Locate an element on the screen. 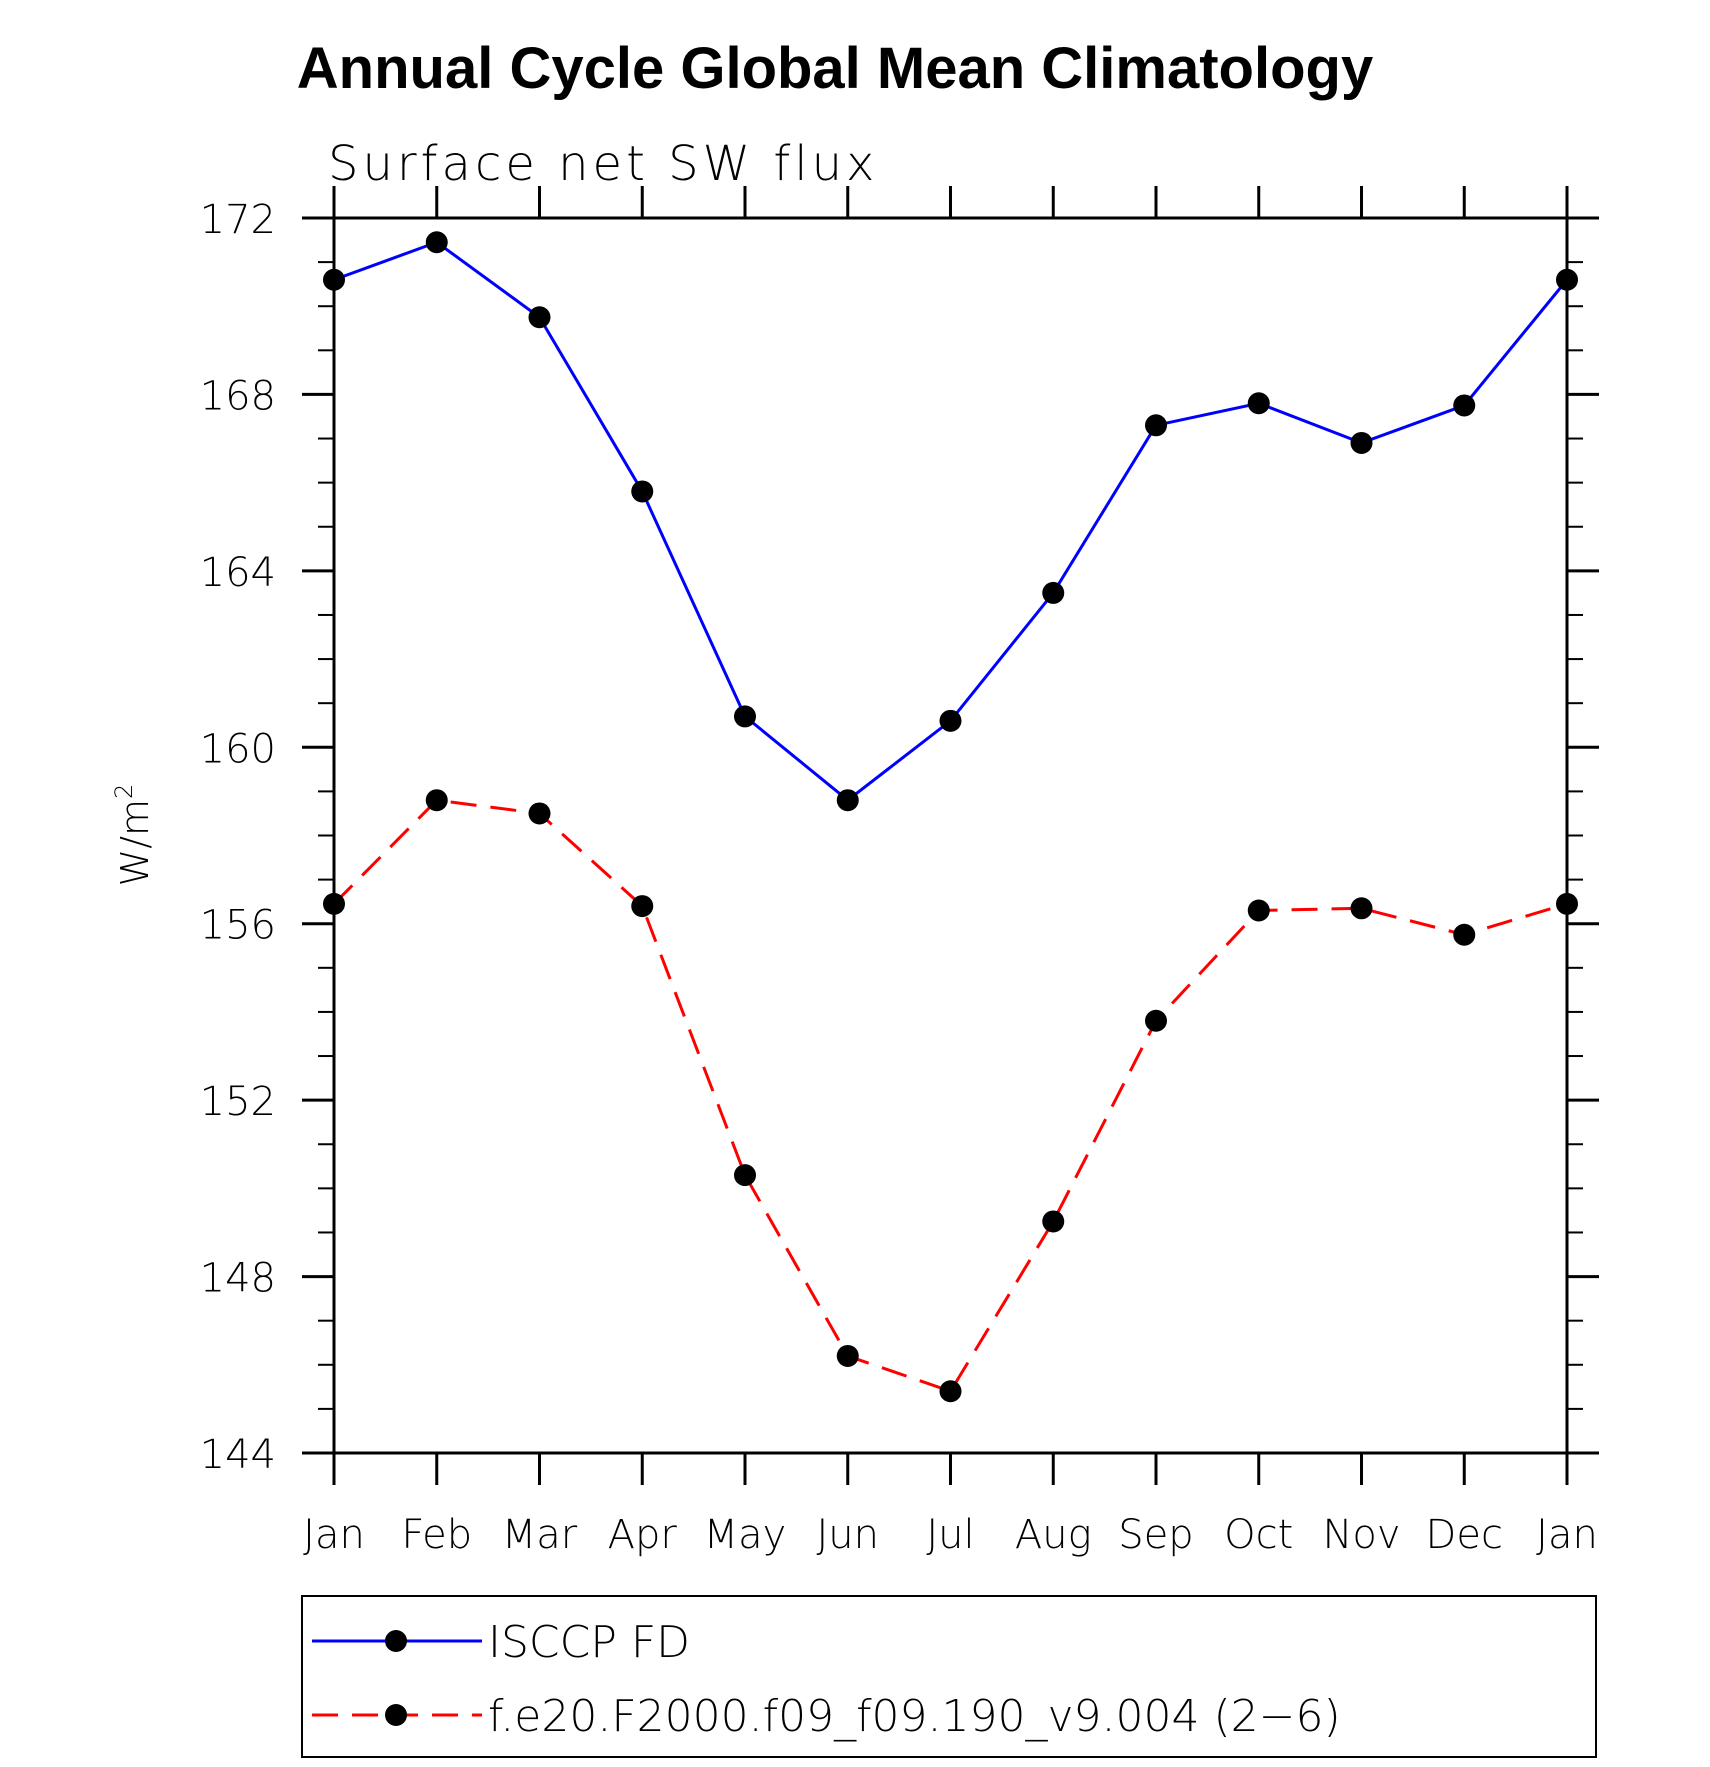  x-tick-label: Feb is located at coordinates (436, 1535).